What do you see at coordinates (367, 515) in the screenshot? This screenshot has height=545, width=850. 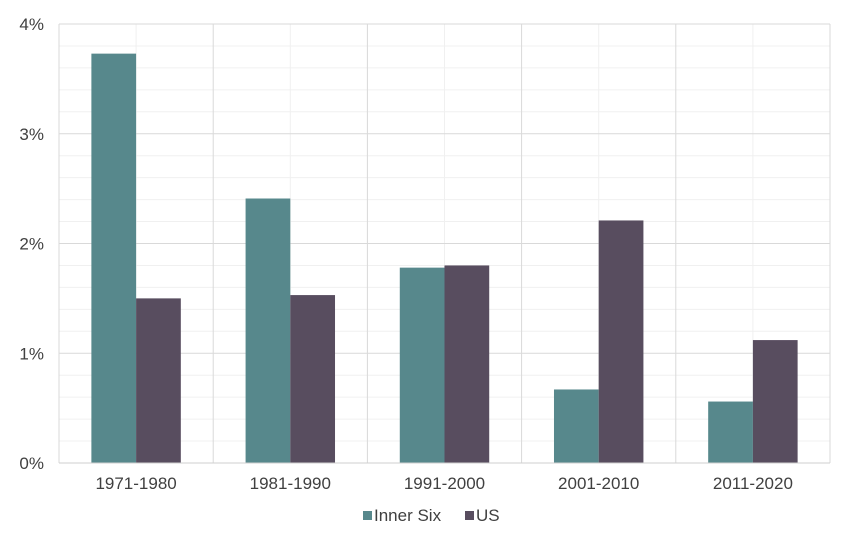 I see `legend-swatch-inner-six` at bounding box center [367, 515].